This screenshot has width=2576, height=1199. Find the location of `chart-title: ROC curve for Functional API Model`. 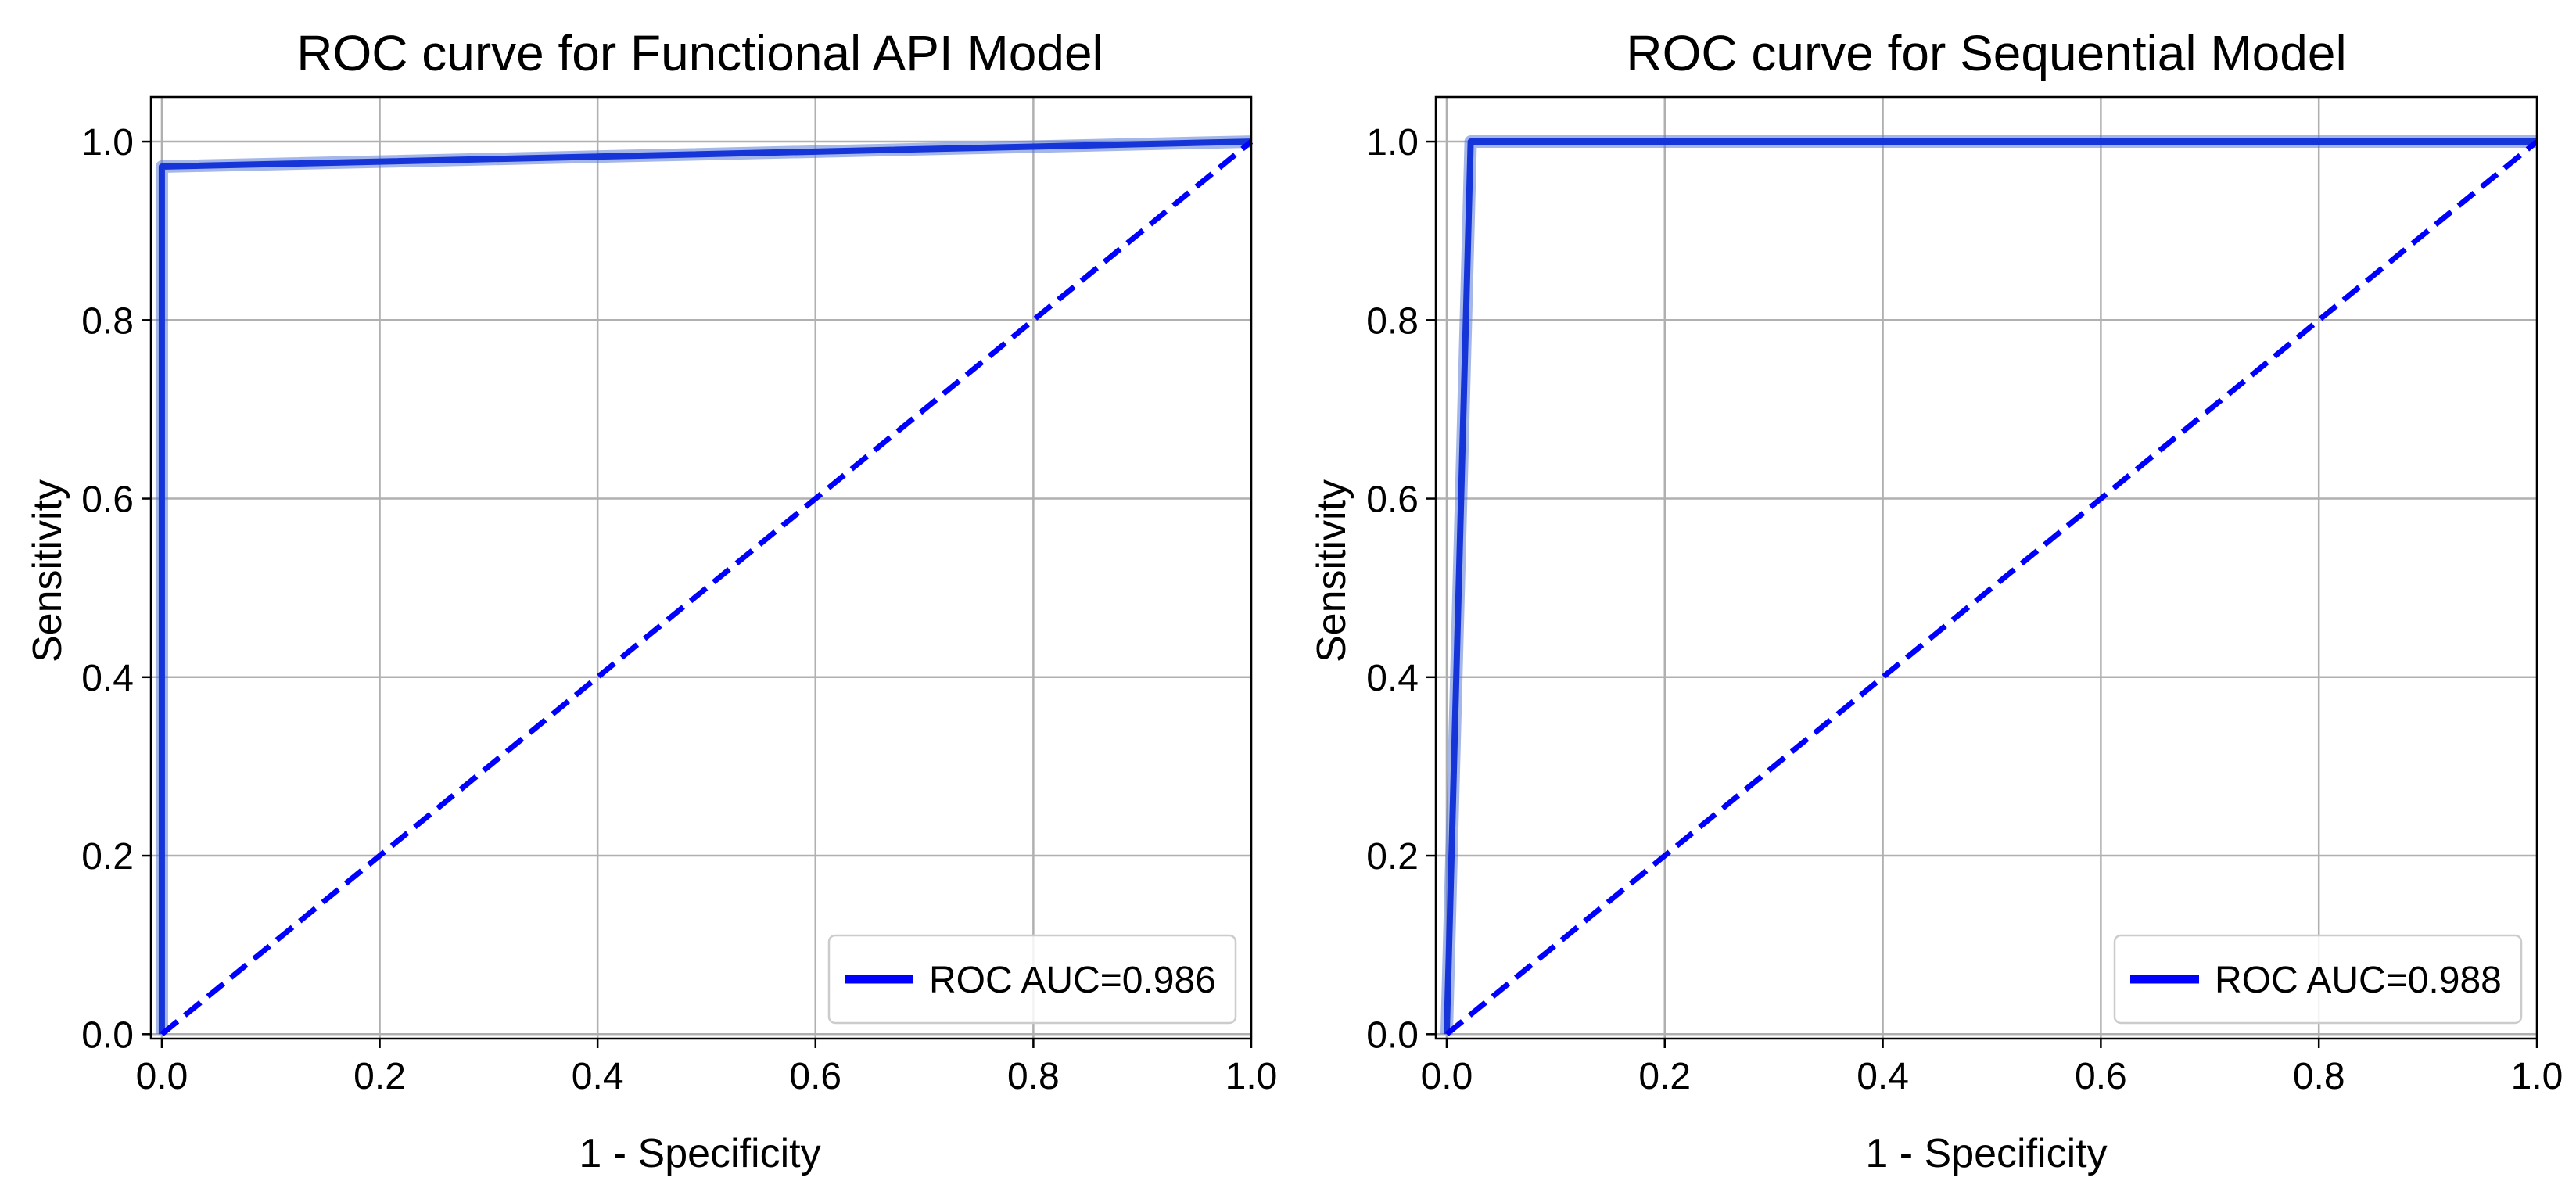

chart-title: ROC curve for Functional API Model is located at coordinates (700, 53).